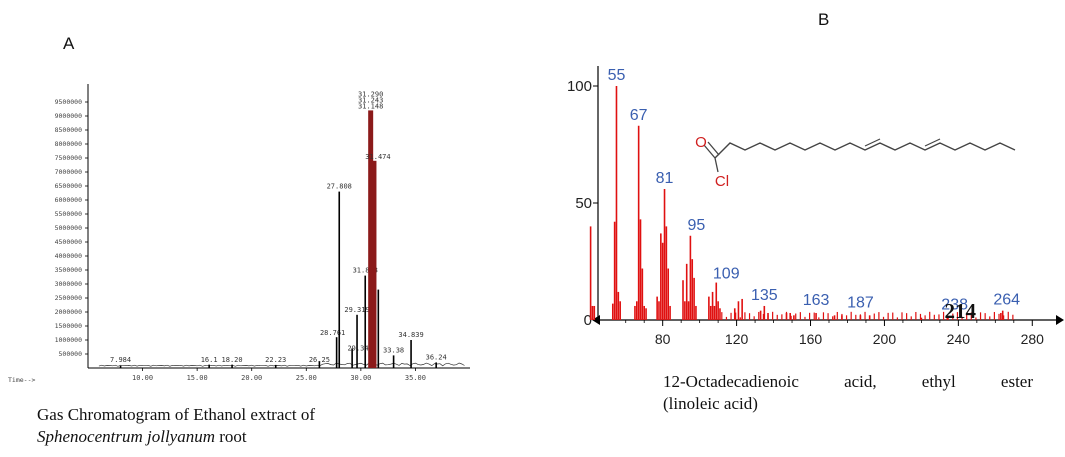 The image size is (1065, 457). I want to click on panel-b-letter: B, so click(824, 19).